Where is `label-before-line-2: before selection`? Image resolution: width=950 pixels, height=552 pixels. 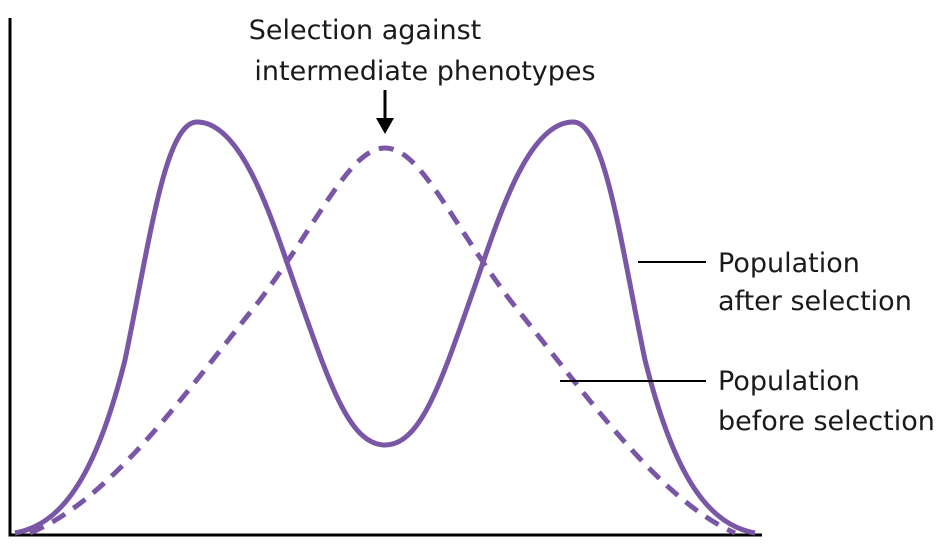 label-before-line-2: before selection is located at coordinates (826, 421).